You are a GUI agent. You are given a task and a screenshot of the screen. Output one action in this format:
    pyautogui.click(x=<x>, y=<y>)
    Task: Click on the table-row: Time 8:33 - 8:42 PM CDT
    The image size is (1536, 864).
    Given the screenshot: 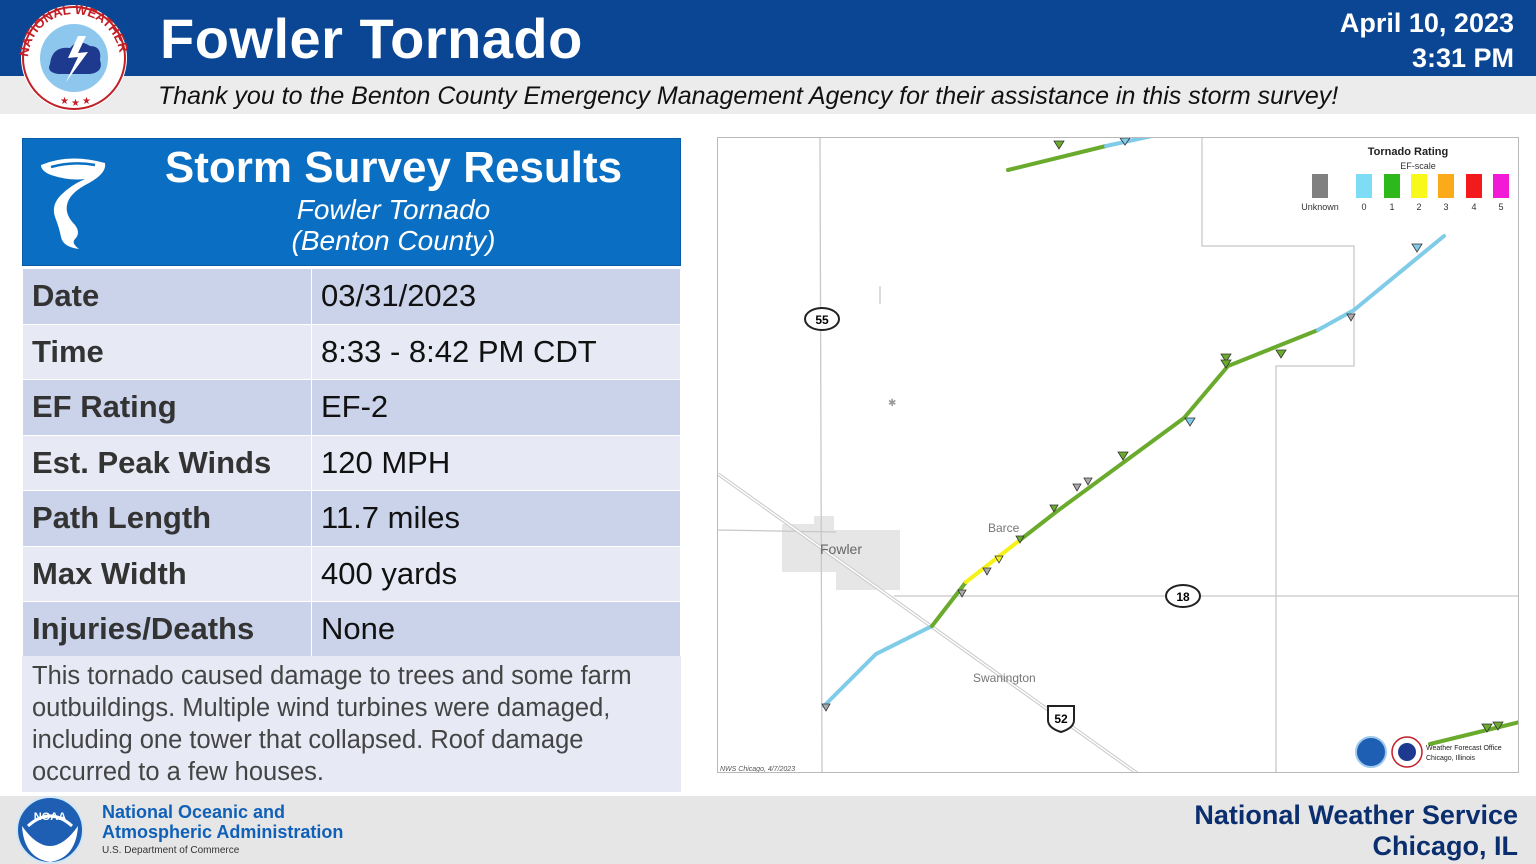 What is the action you would take?
    pyautogui.click(x=351, y=351)
    